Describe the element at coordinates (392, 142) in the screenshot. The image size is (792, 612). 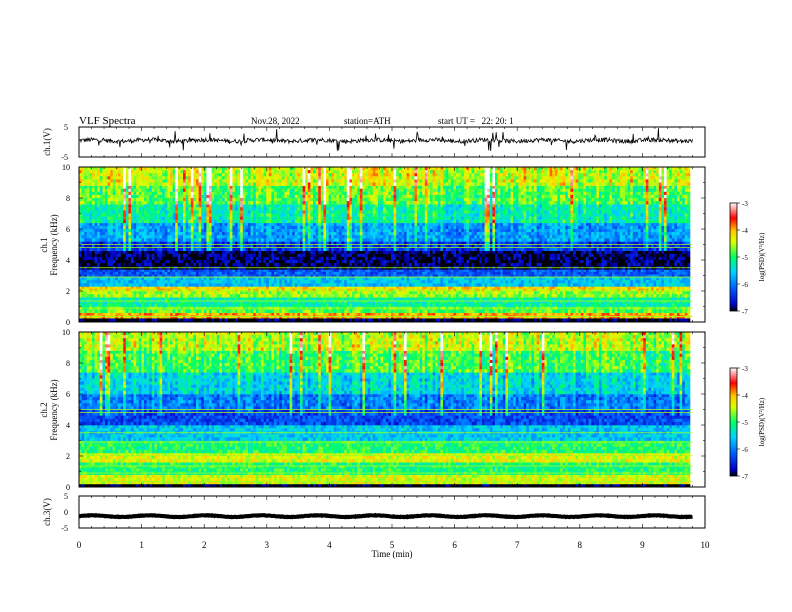
I see `ch1-waveform-frame` at that location.